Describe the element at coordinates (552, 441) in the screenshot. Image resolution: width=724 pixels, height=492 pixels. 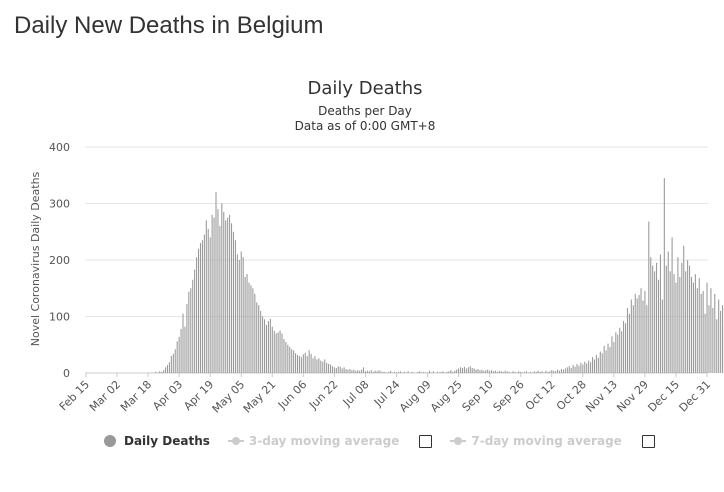
I see `legend-item-7-day-average: 7-day moving average` at that location.